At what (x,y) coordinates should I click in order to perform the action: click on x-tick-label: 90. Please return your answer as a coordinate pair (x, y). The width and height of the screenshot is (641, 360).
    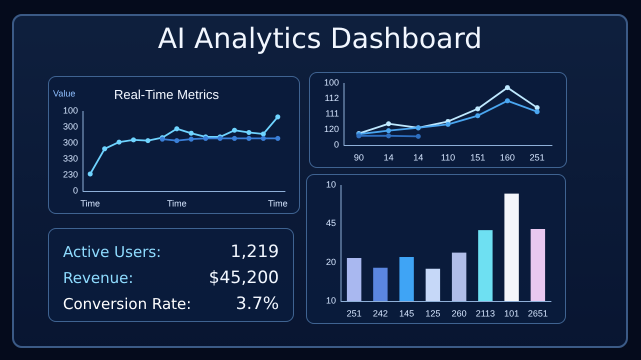
    Looking at the image, I should click on (359, 157).